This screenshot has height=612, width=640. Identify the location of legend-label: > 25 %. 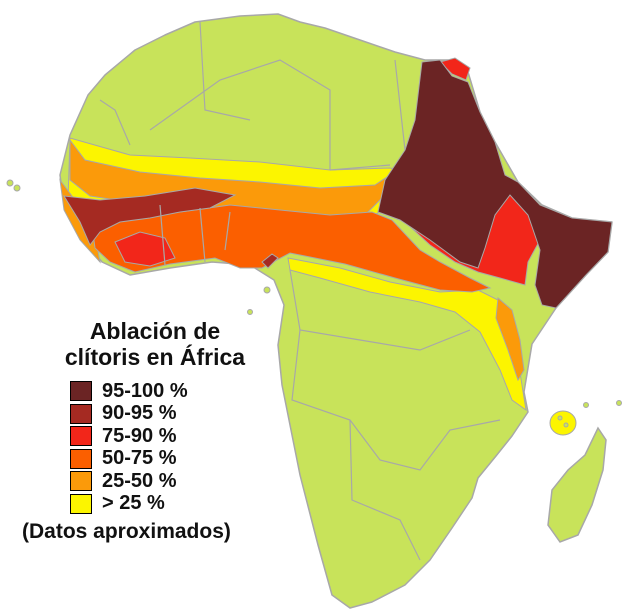
(133, 503).